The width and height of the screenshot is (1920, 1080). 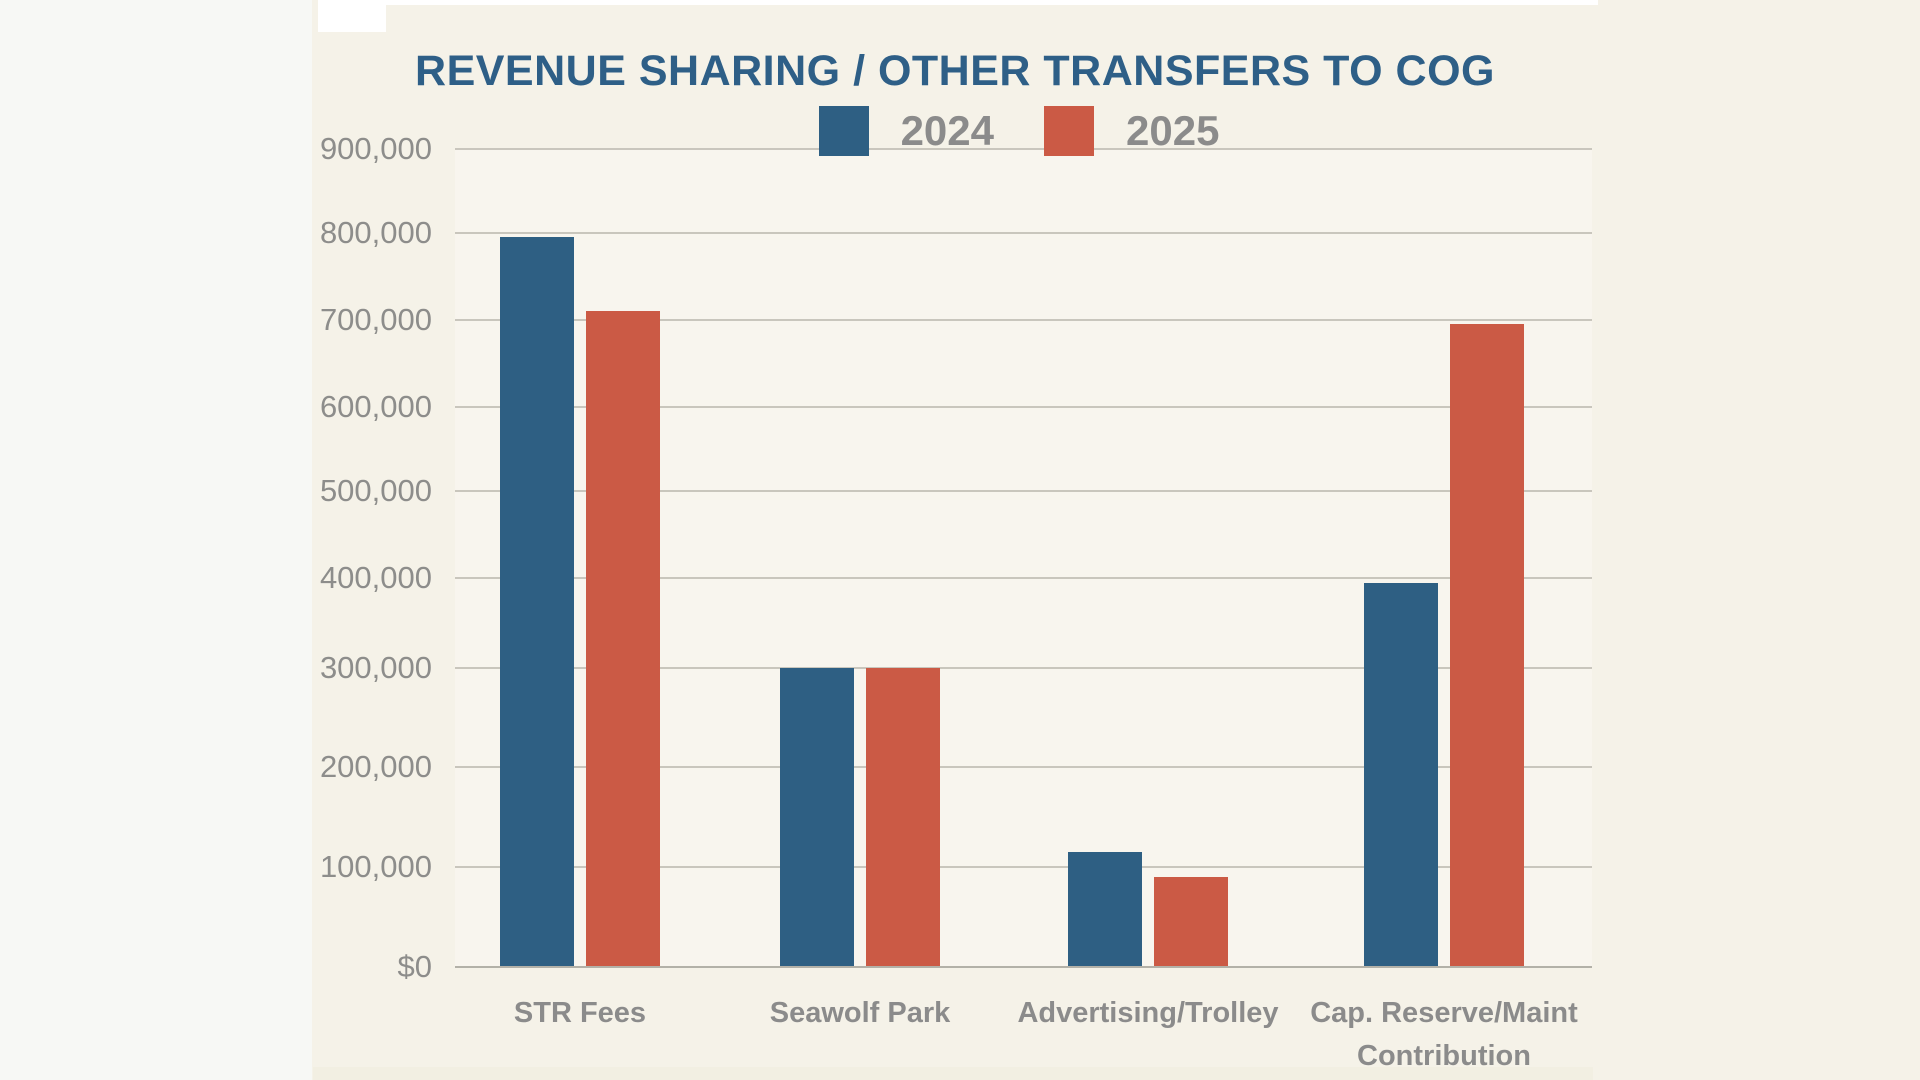 I want to click on category-label-line: Seawolf Park, so click(x=860, y=1013).